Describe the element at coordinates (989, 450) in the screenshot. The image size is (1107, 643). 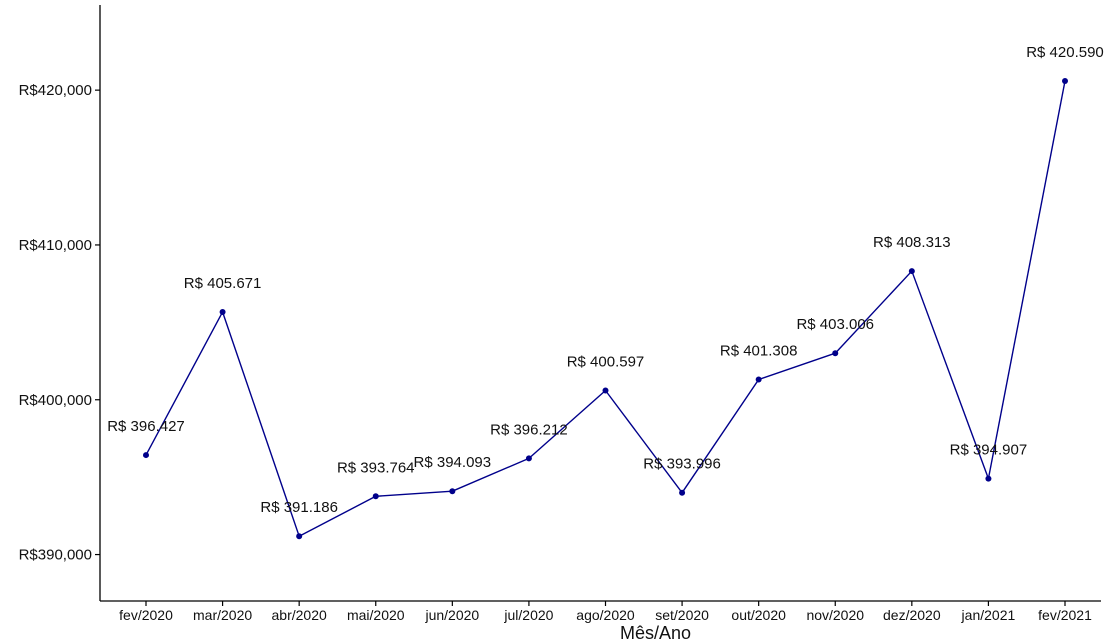
I see `data-label: R$ 394.907` at that location.